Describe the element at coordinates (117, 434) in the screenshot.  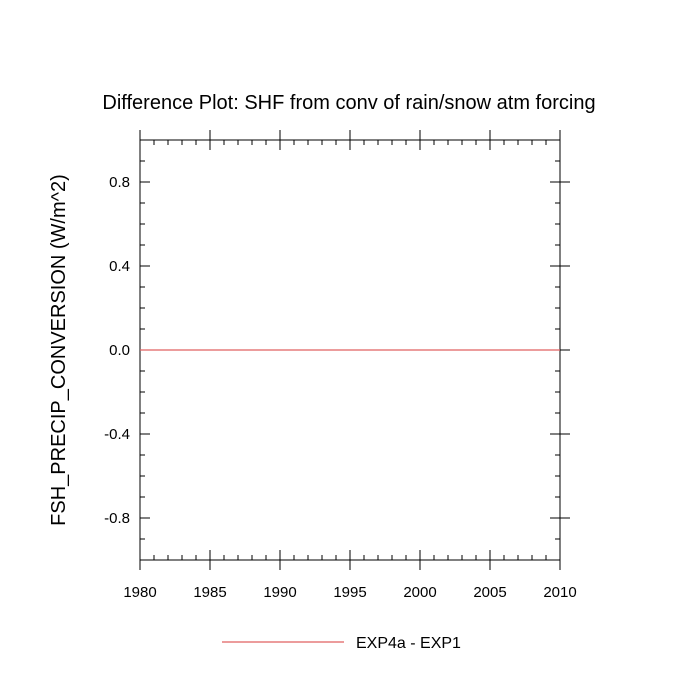
I see `y-tick-label: -0.4` at that location.